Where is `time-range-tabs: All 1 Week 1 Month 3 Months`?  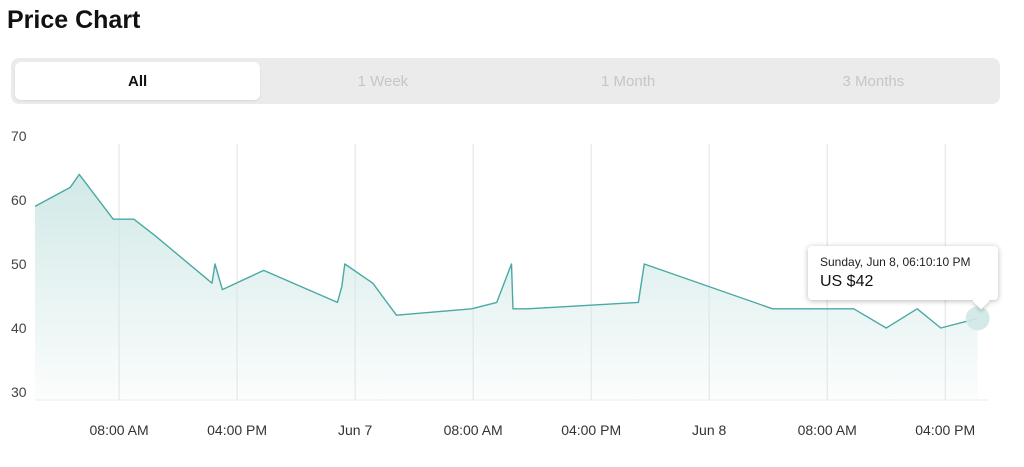 time-range-tabs: All 1 Week 1 Month 3 Months is located at coordinates (505, 81).